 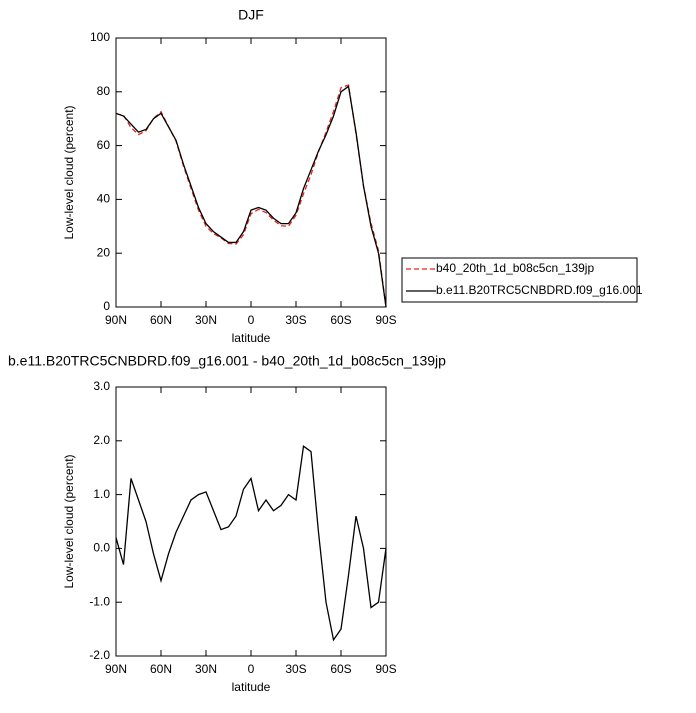 I want to click on legend-label: b.e11.B20TRC5CNBDRD.f09_g16.001, so click(x=539, y=290).